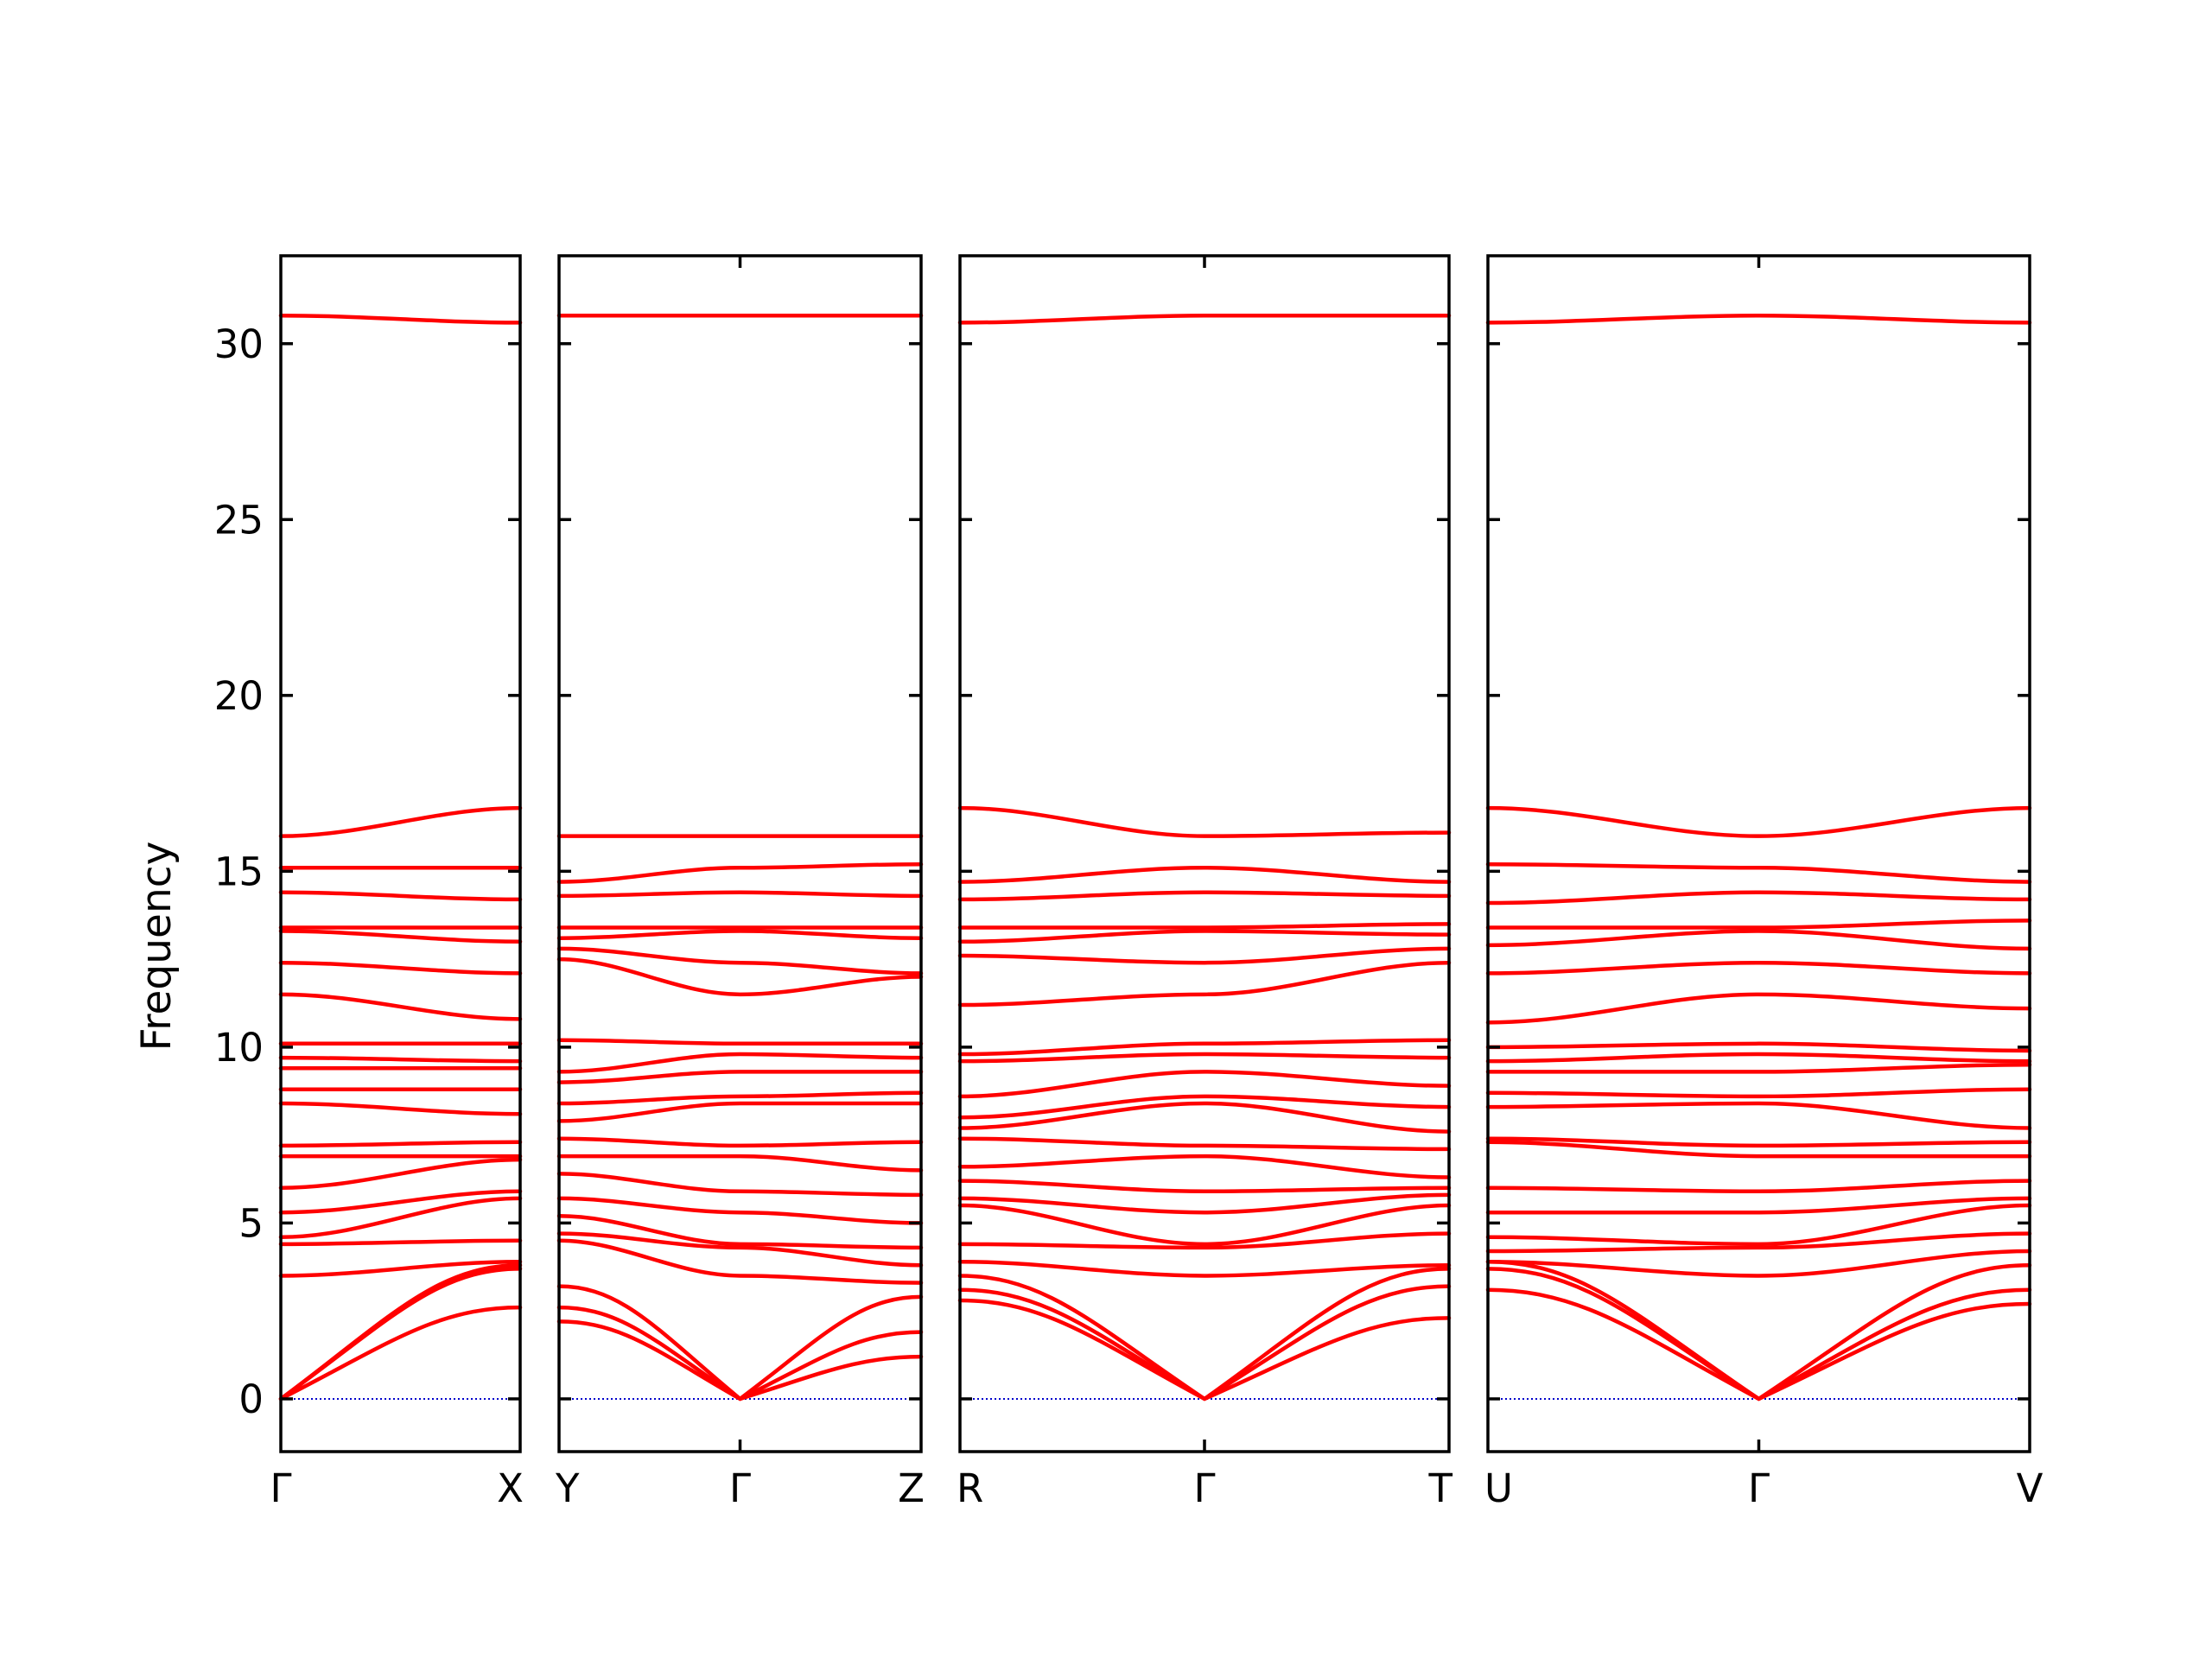 The width and height of the screenshot is (2212, 1659). I want to click on y-tick-label: 5, so click(251, 1223).